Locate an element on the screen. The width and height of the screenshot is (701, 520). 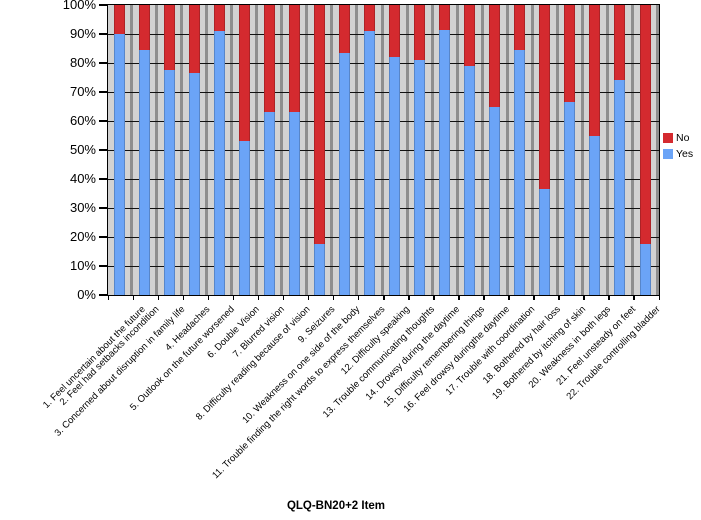
y-axis-tick-label: 60% is located at coordinates (82, 120).